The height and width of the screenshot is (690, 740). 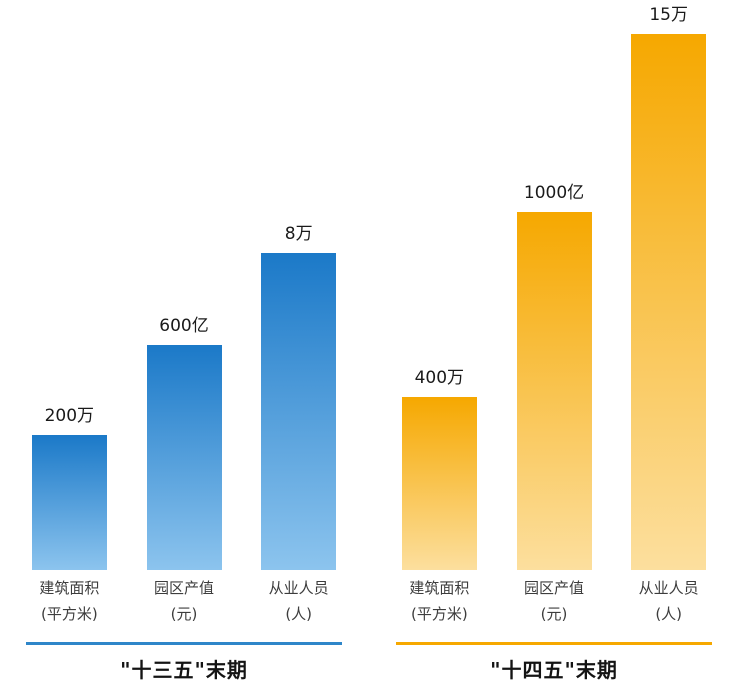 I want to click on value-label: 8万, so click(x=298, y=234).